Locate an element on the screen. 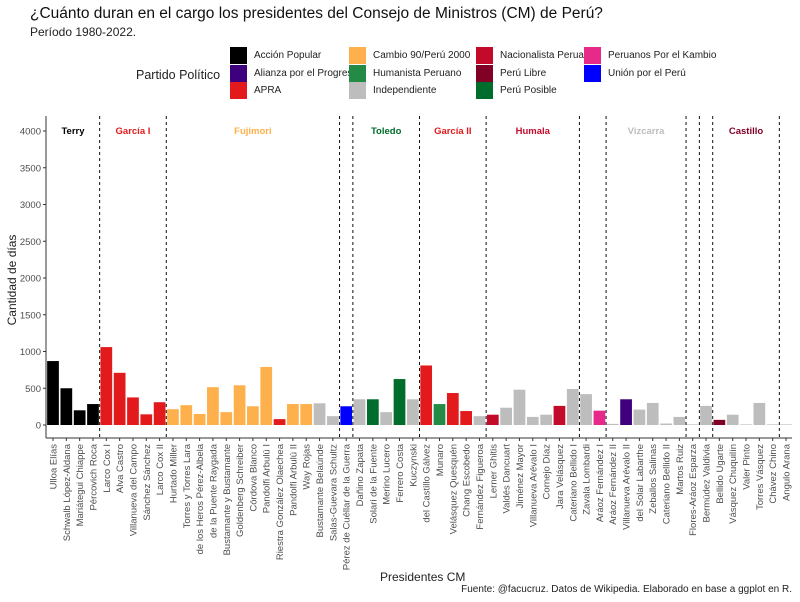  x-tick-label: Kuczynski is located at coordinates (413, 465).